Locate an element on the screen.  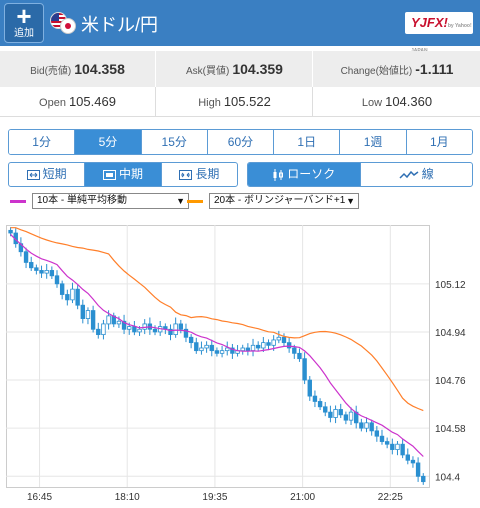
bid-cell: Bid(売値) 104.358 is located at coordinates (78, 69).